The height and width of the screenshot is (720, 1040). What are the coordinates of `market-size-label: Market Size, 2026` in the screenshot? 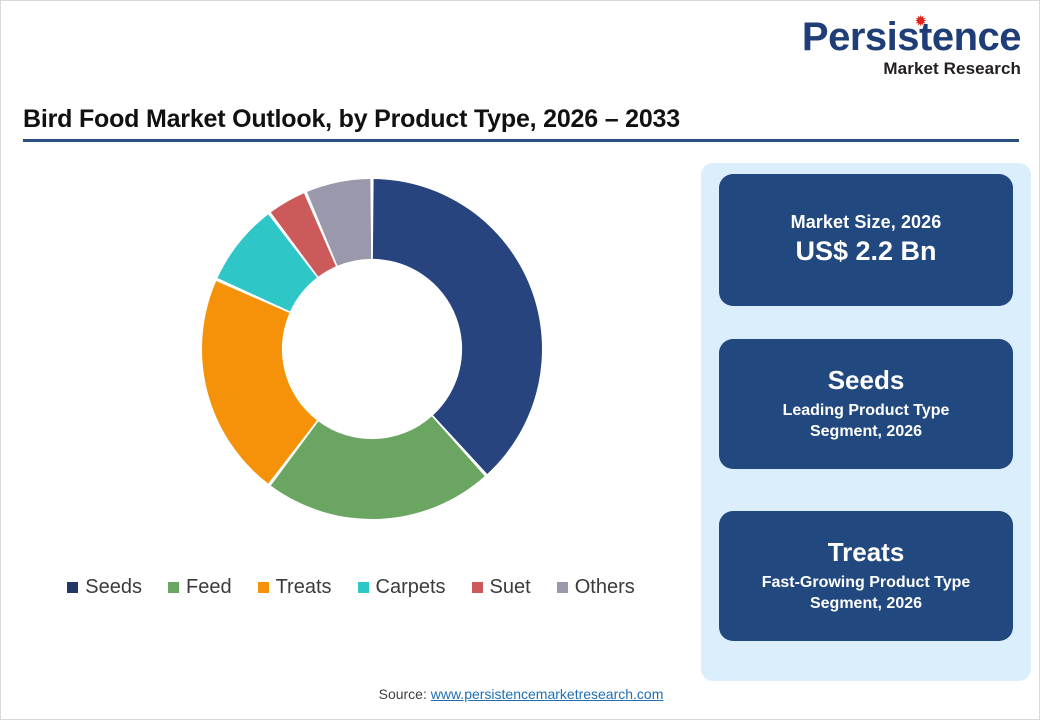 It's located at (866, 221).